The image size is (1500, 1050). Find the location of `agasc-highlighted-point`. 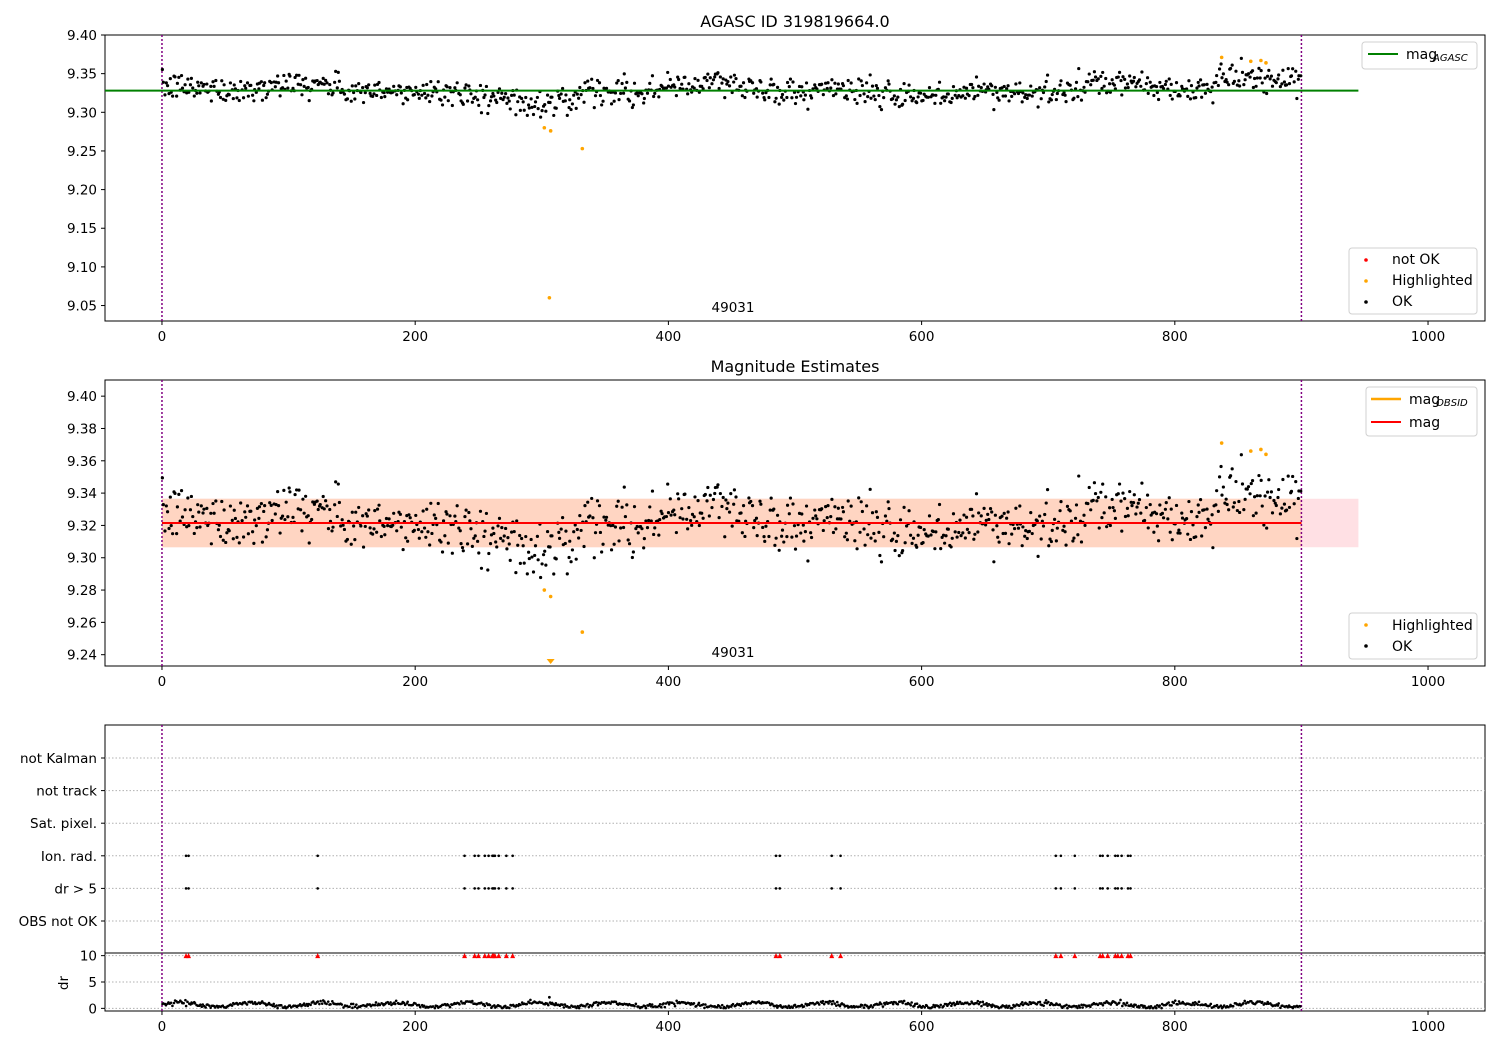

agasc-highlighted-point is located at coordinates (544, 127).